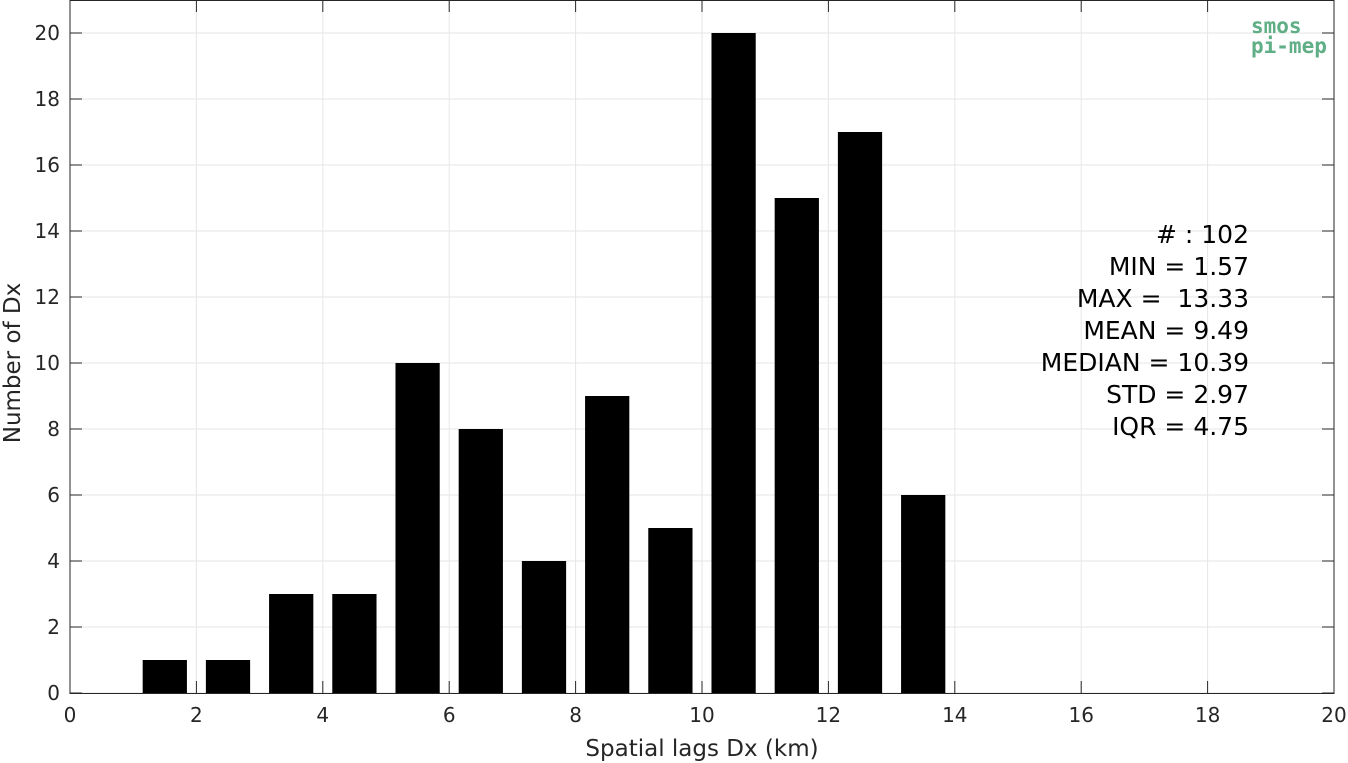 The height and width of the screenshot is (763, 1348). Describe the element at coordinates (196, 715) in the screenshot. I see `x-tick-label: 2` at that location.